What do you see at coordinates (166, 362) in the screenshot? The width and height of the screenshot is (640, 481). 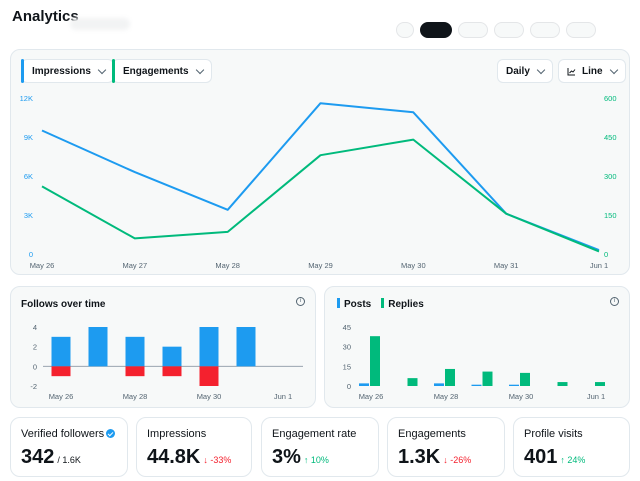 I see `follows-bar-chart: -2 0 2 4 May 26 May 28 May 30 Jun 1` at bounding box center [166, 362].